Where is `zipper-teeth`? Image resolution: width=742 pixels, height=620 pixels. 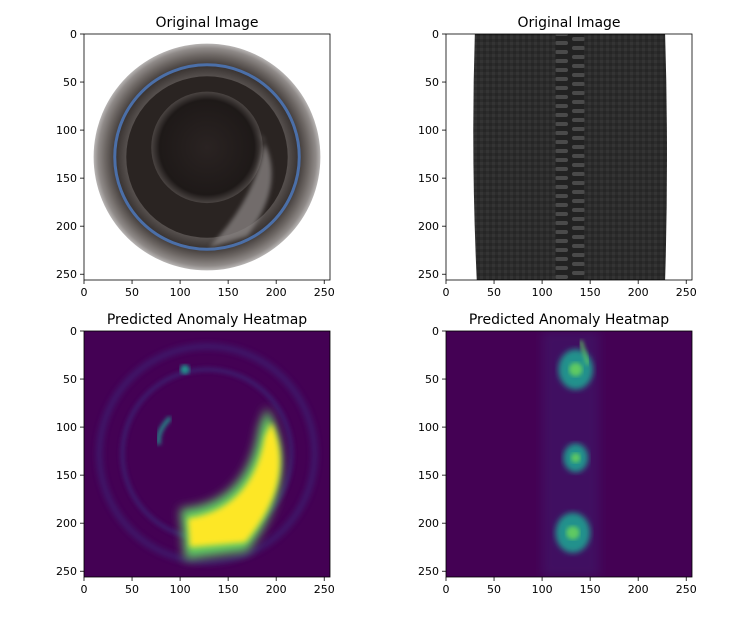
zipper-teeth is located at coordinates (570, 157).